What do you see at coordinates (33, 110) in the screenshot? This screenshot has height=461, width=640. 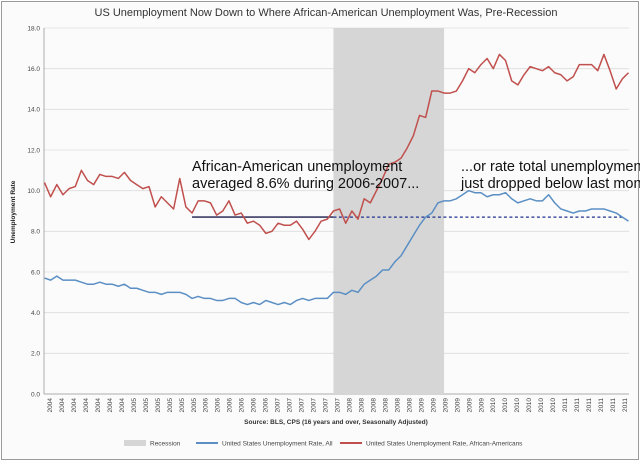 I see `y-tick-label: 14.0` at bounding box center [33, 110].